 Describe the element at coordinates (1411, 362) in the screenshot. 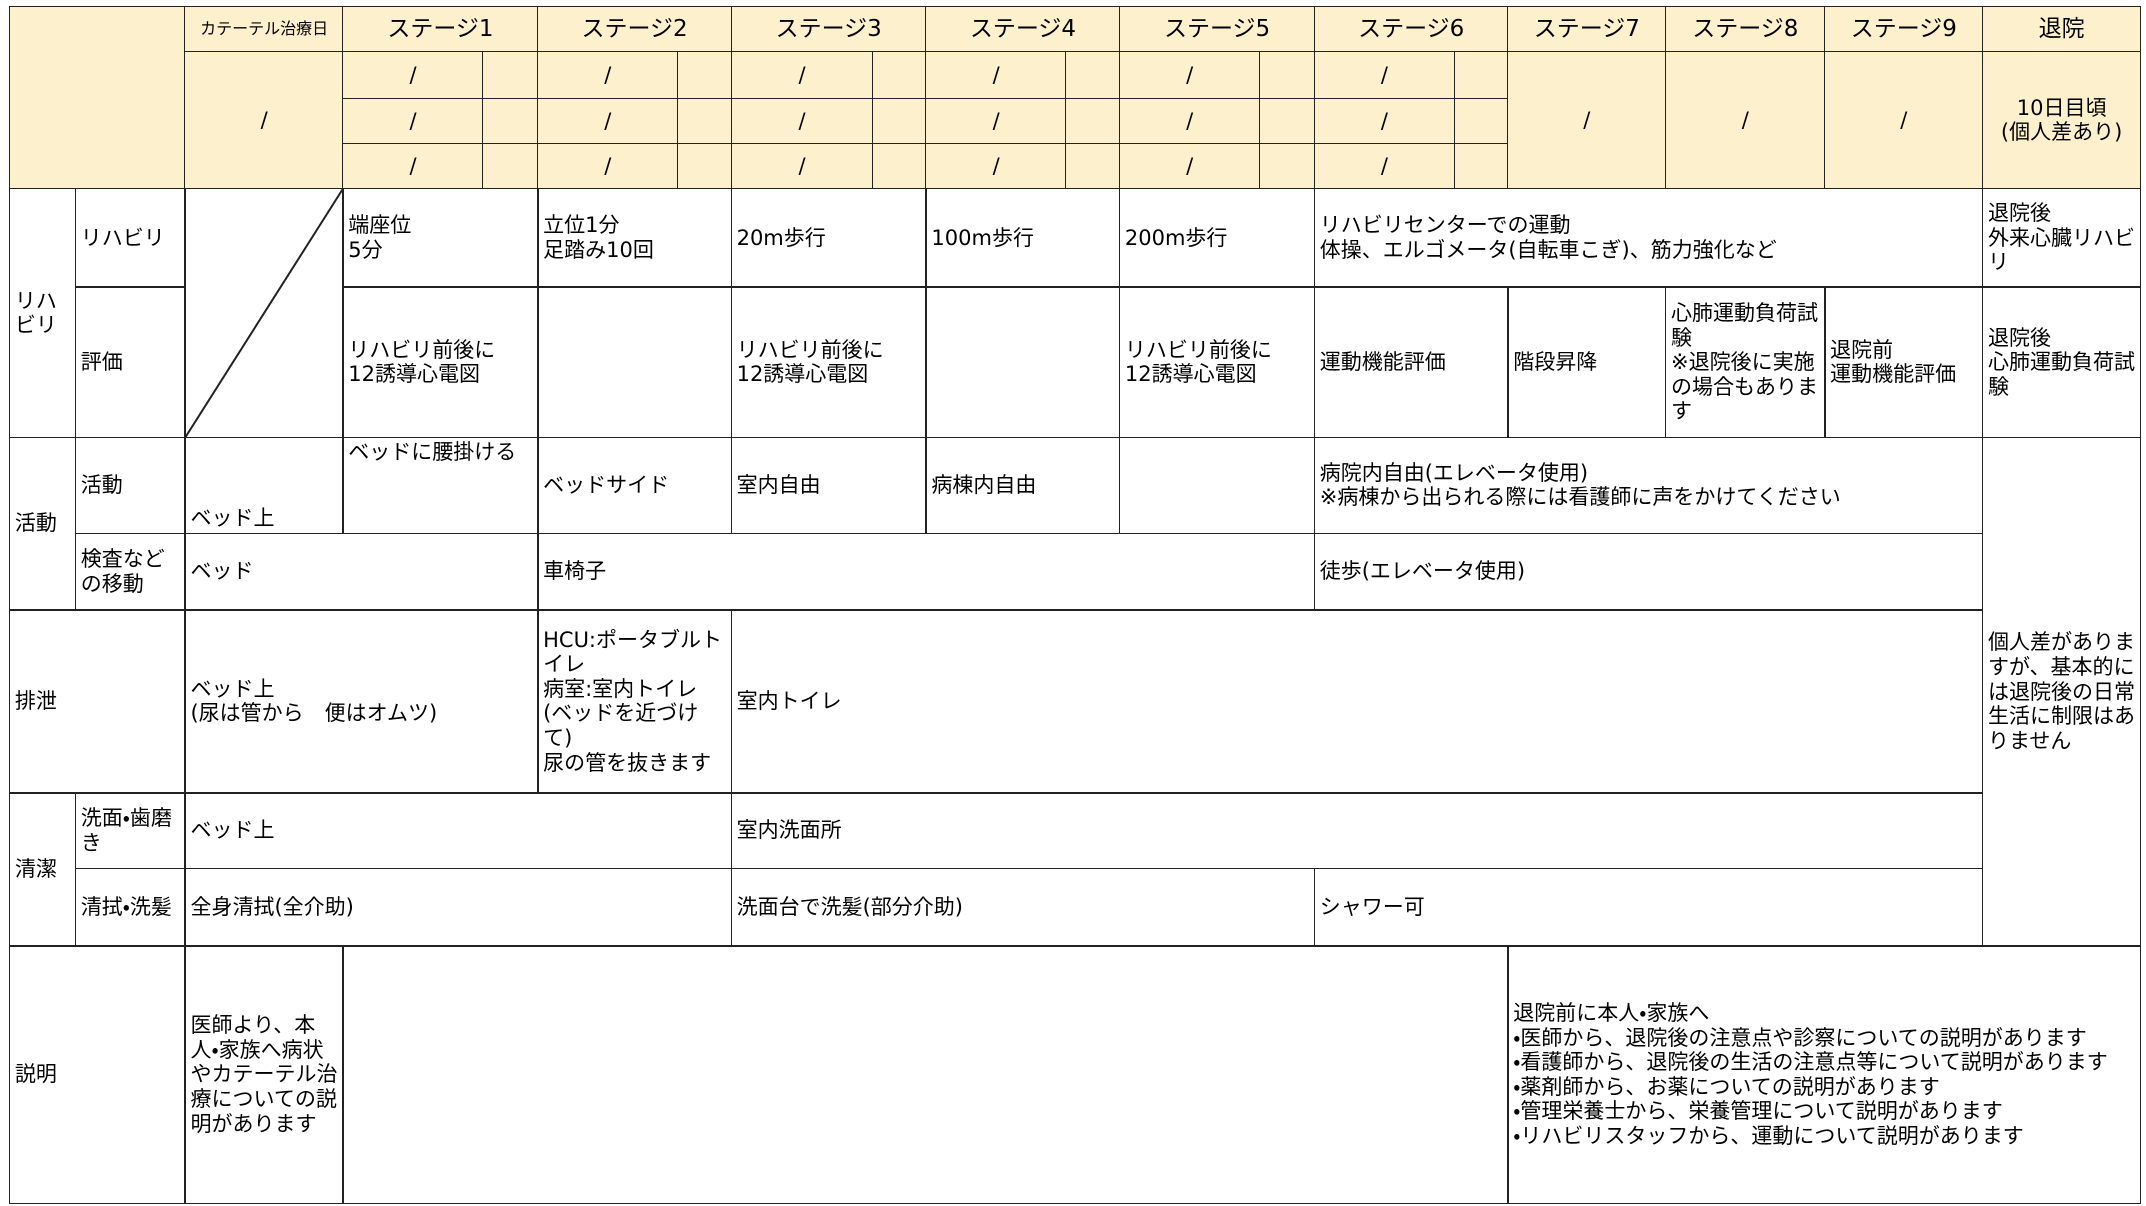

I see `cell: 運動機能評価` at that location.